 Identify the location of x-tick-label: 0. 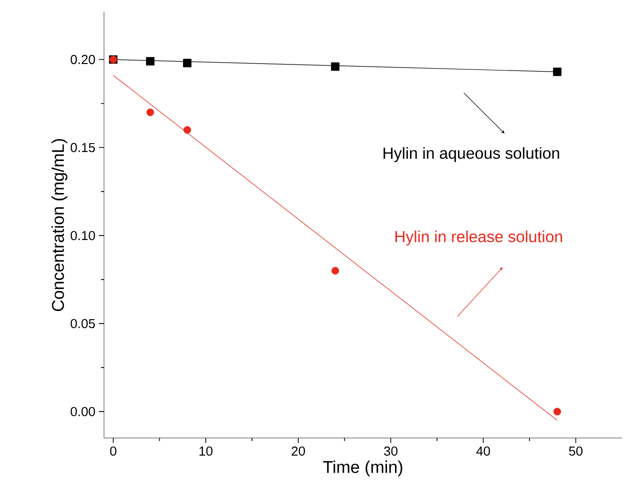
(113, 451).